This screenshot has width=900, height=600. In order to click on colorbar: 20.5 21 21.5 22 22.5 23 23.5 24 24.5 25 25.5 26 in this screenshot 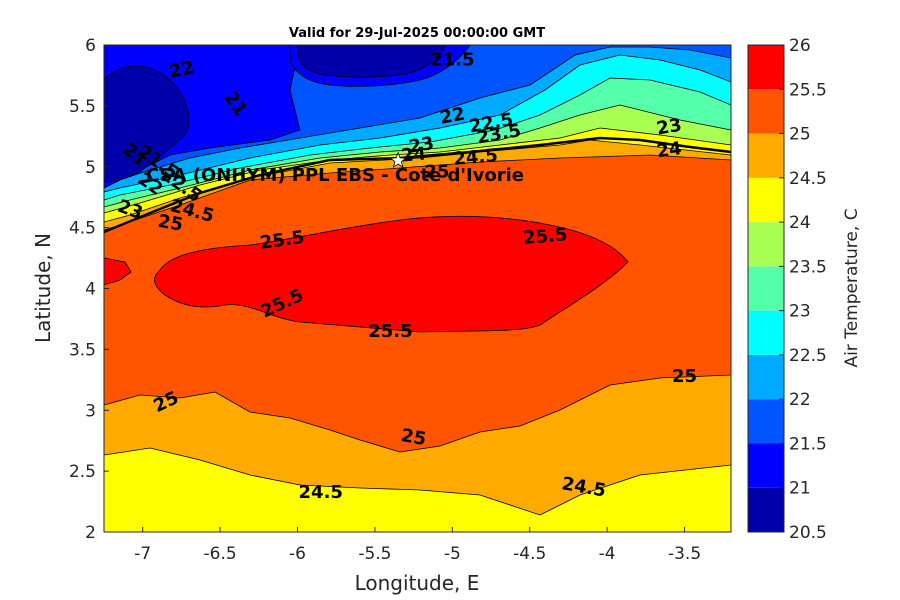, I will do `click(787, 289)`.